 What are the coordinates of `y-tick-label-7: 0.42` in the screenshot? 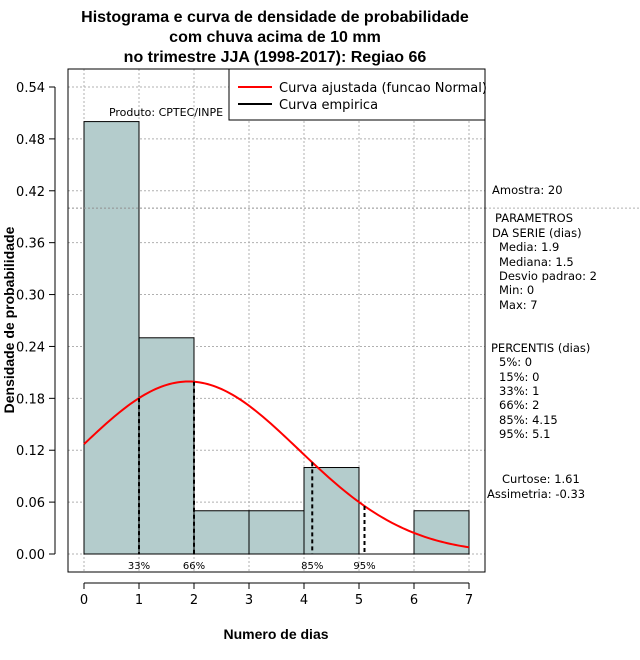 It's located at (30, 192).